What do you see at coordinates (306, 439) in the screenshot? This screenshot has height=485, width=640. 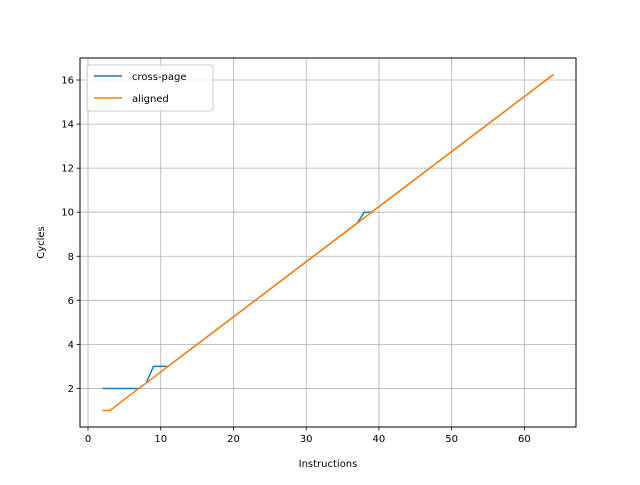 I see `x-tick-label: 30` at bounding box center [306, 439].